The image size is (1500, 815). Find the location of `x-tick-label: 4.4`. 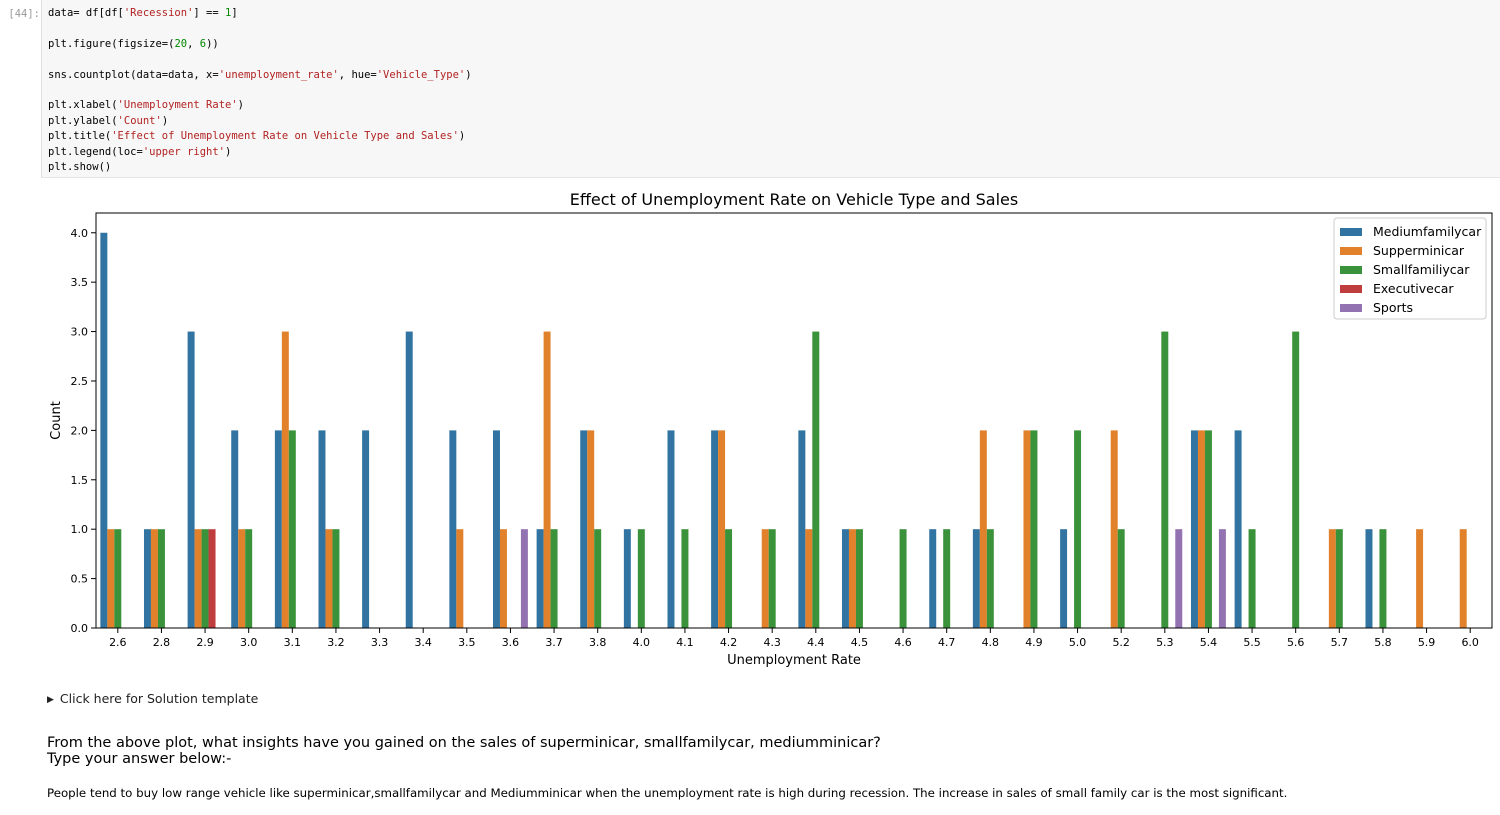

x-tick-label: 4.4 is located at coordinates (816, 642).